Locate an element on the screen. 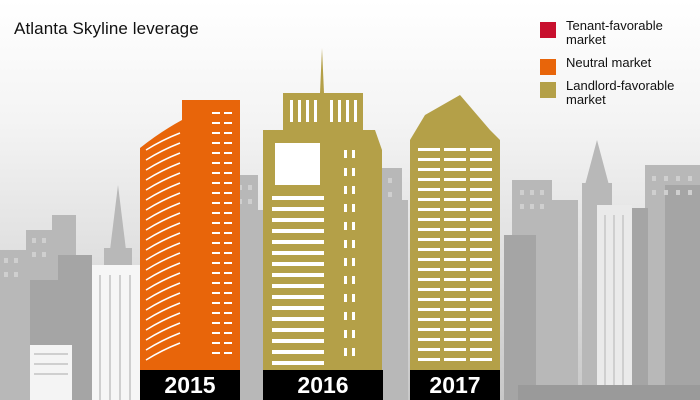 This screenshot has width=700, height=400. legend-label: Landlord-favorable market is located at coordinates (620, 92).